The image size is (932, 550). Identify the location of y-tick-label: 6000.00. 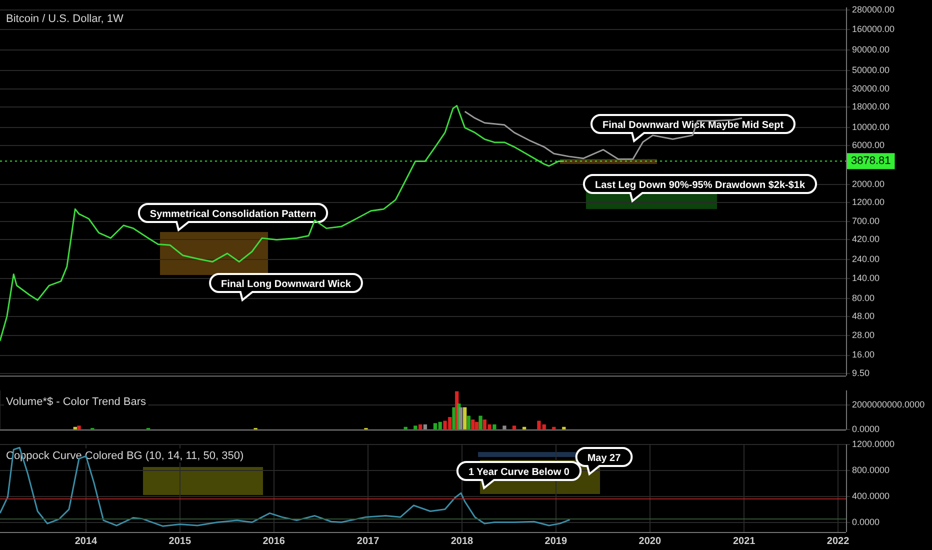
(868, 145).